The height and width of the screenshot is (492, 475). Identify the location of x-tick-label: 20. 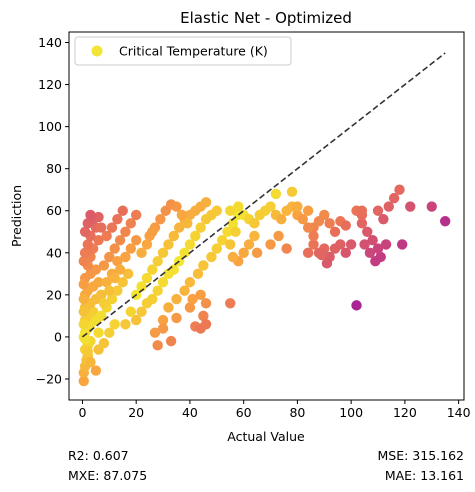
(136, 412).